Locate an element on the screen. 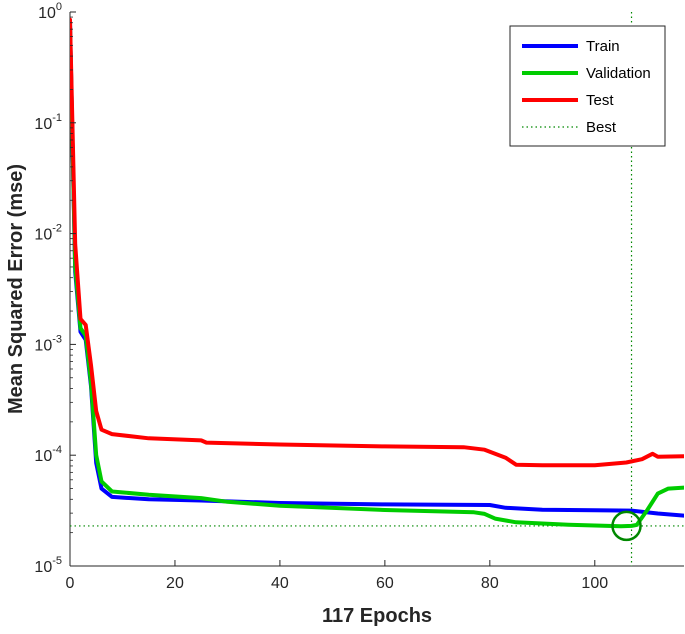  x-axis-ticks: 0 20 40 60 80 100 is located at coordinates (337, 576).